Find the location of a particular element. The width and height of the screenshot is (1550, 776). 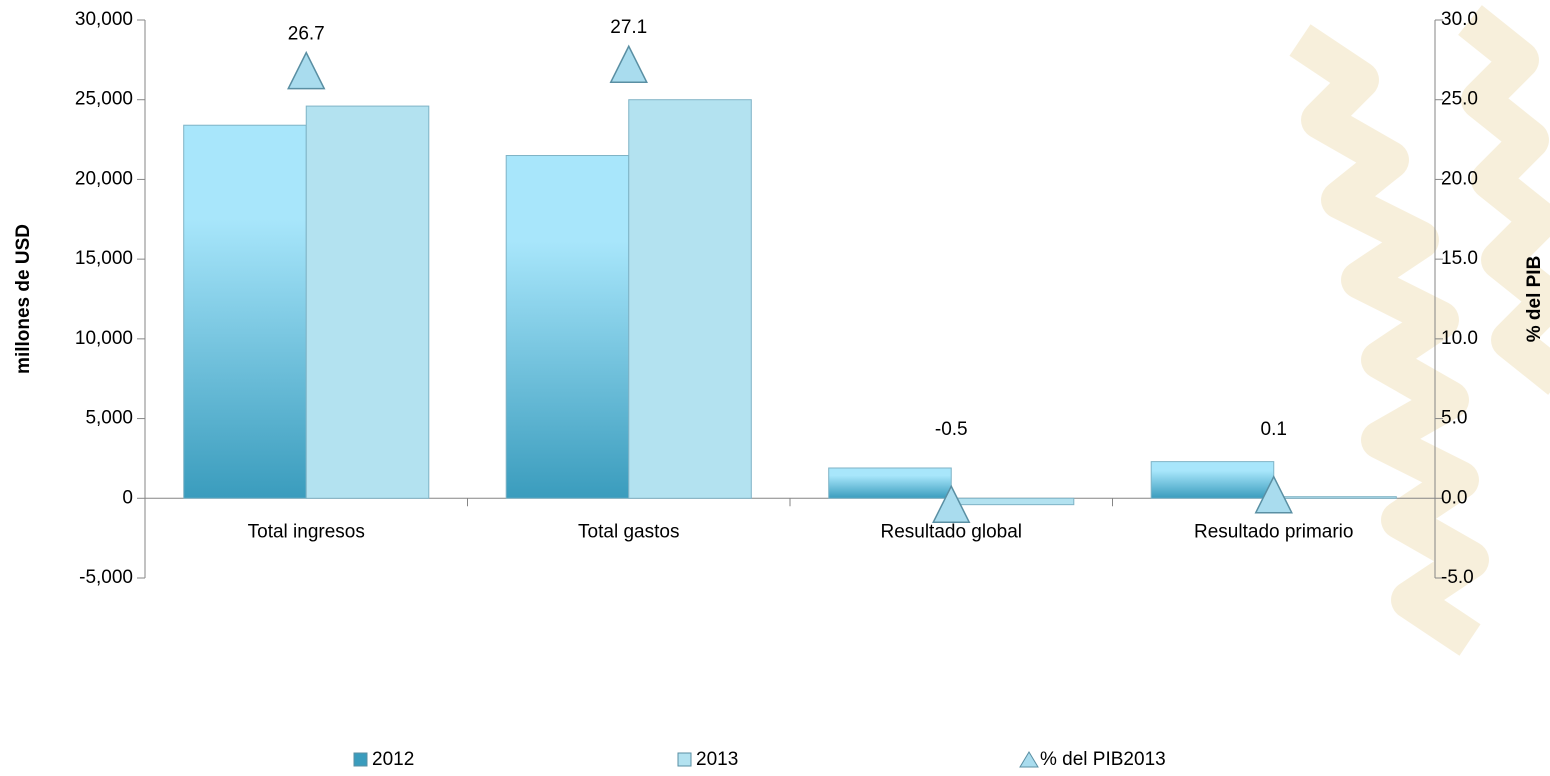

y2-tick-label: 0.0 is located at coordinates (1454, 497).